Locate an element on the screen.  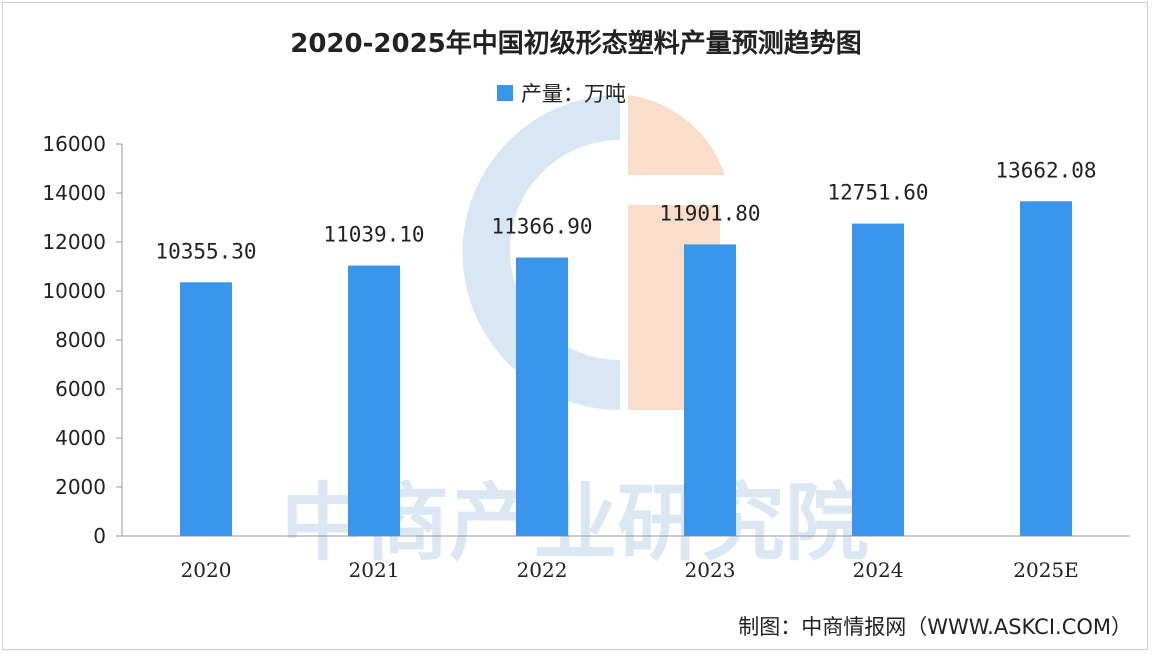
y-tick-label: 12000 is located at coordinates (74, 242).